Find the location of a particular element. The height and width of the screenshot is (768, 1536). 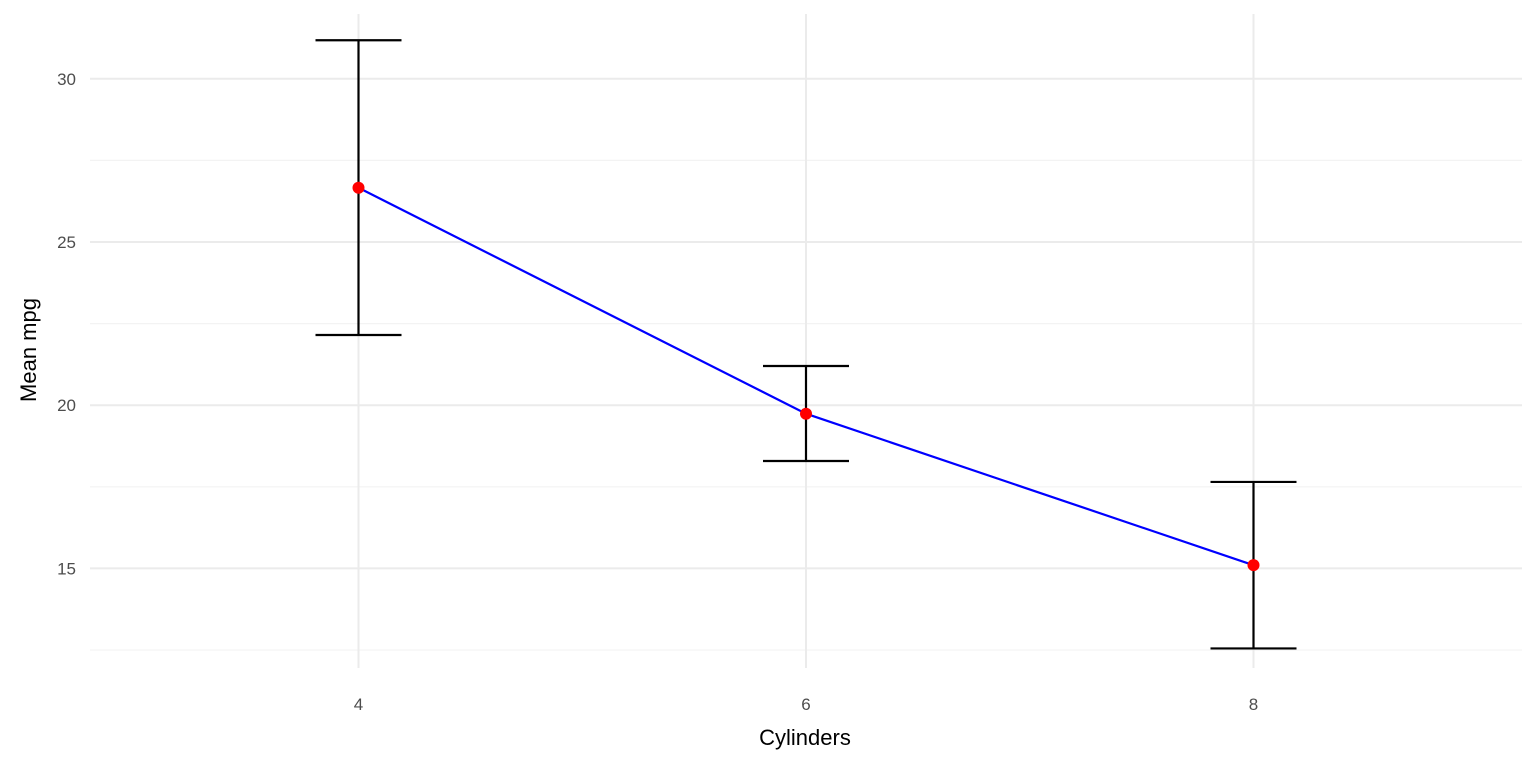

x-tick-label-6: 6 is located at coordinates (805, 704).